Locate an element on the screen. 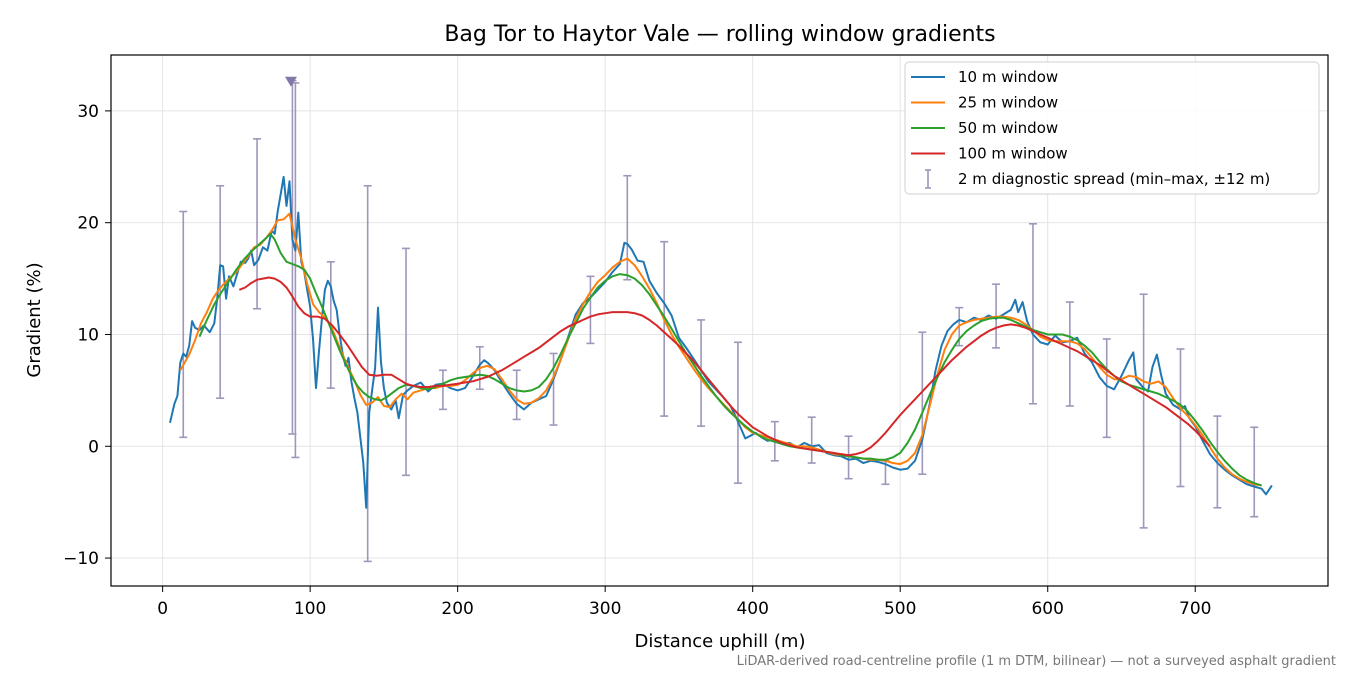 This screenshot has width=1350, height=675. legend-entry: 10 m window is located at coordinates (984, 77).